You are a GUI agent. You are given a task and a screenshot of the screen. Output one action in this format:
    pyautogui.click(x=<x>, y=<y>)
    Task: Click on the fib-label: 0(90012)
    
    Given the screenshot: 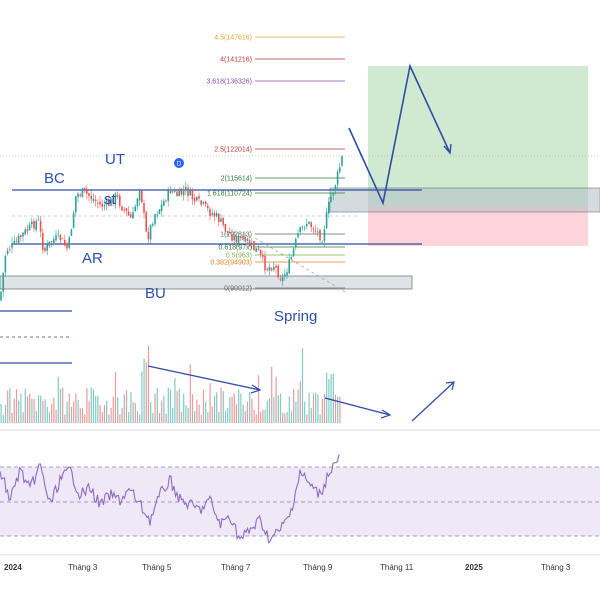 What is the action you would take?
    pyautogui.click(x=238, y=289)
    